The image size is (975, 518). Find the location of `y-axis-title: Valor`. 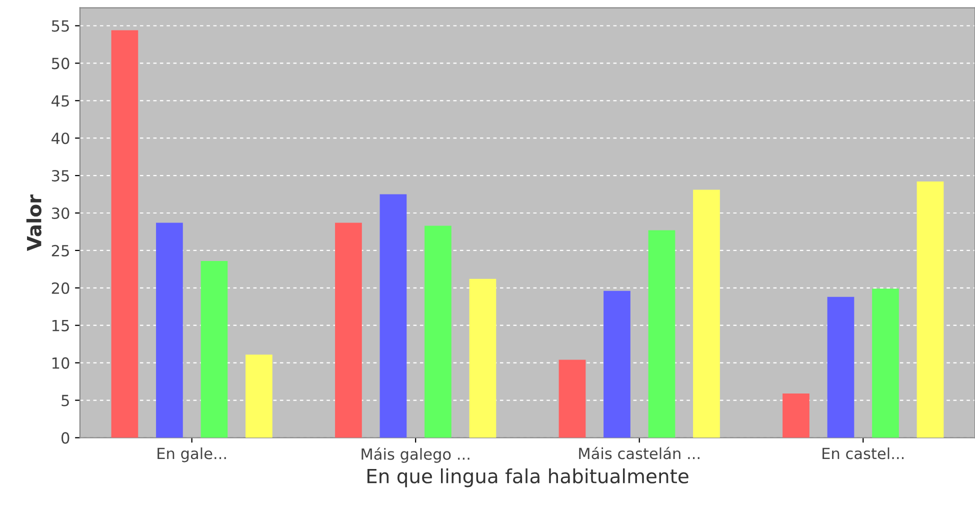

y-axis-title: Valor is located at coordinates (34, 223).